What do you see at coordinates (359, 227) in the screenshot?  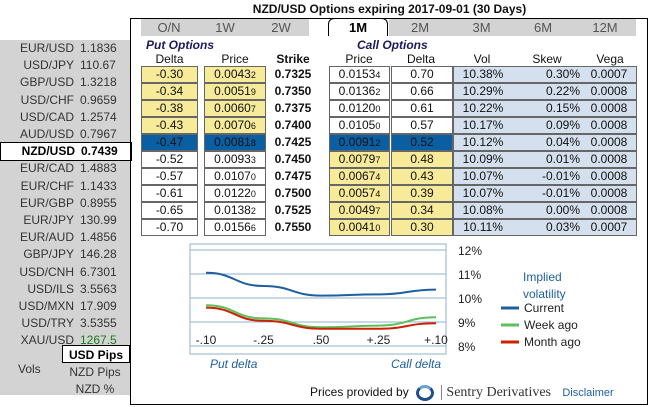 I see `call-price-cell: 0.00410` at bounding box center [359, 227].